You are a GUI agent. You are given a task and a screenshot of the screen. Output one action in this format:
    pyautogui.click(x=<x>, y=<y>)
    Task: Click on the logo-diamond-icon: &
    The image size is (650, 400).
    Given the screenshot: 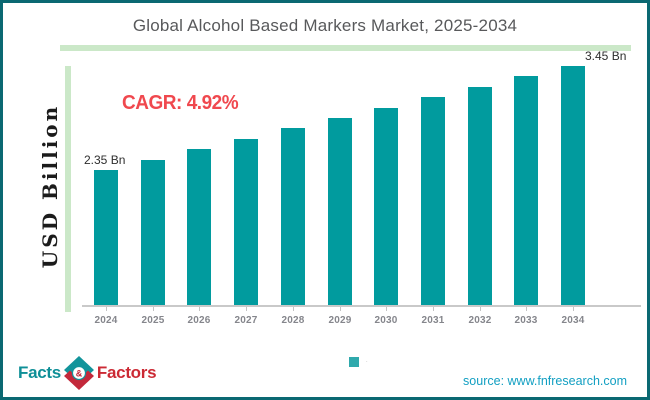 What is the action you would take?
    pyautogui.click(x=78, y=373)
    